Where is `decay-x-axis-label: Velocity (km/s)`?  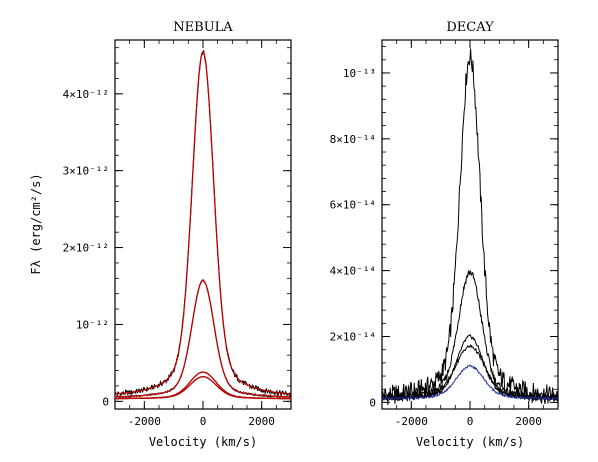 decay-x-axis-label: Velocity (km/s) is located at coordinates (470, 442).